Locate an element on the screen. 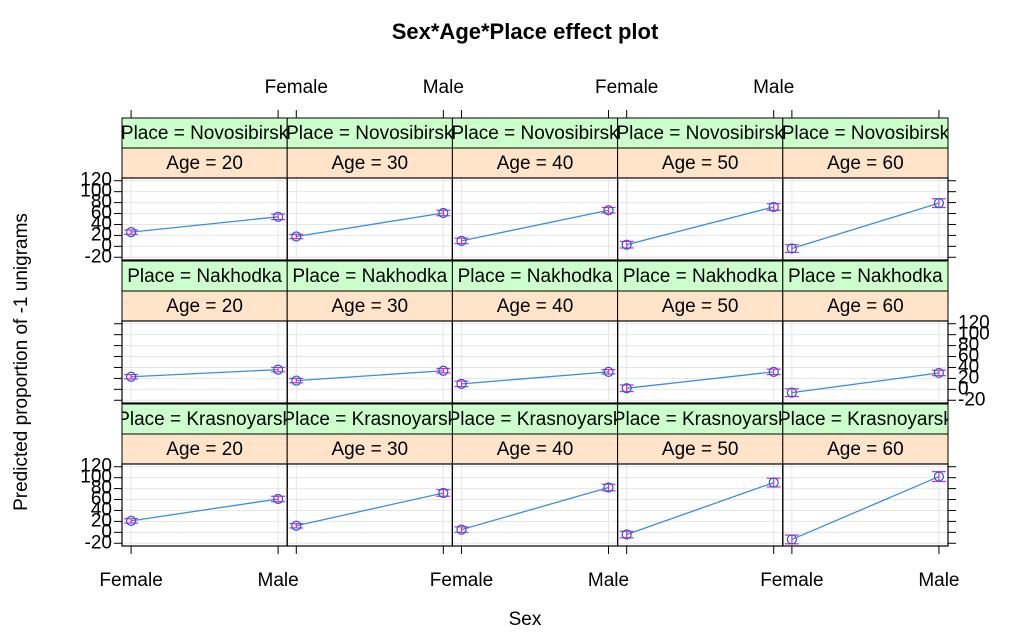  y-axis-label: Predicted proportion of -1 unigrams is located at coordinates (21, 362).